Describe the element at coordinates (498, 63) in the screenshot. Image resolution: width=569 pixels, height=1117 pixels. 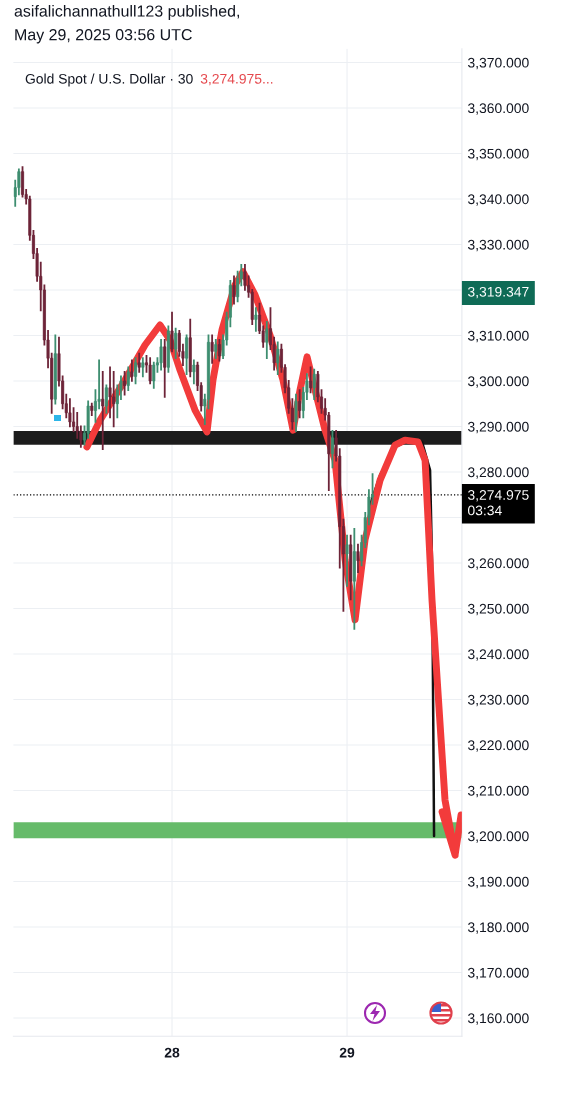
I see `y-tick-label: 3,370.000` at that location.